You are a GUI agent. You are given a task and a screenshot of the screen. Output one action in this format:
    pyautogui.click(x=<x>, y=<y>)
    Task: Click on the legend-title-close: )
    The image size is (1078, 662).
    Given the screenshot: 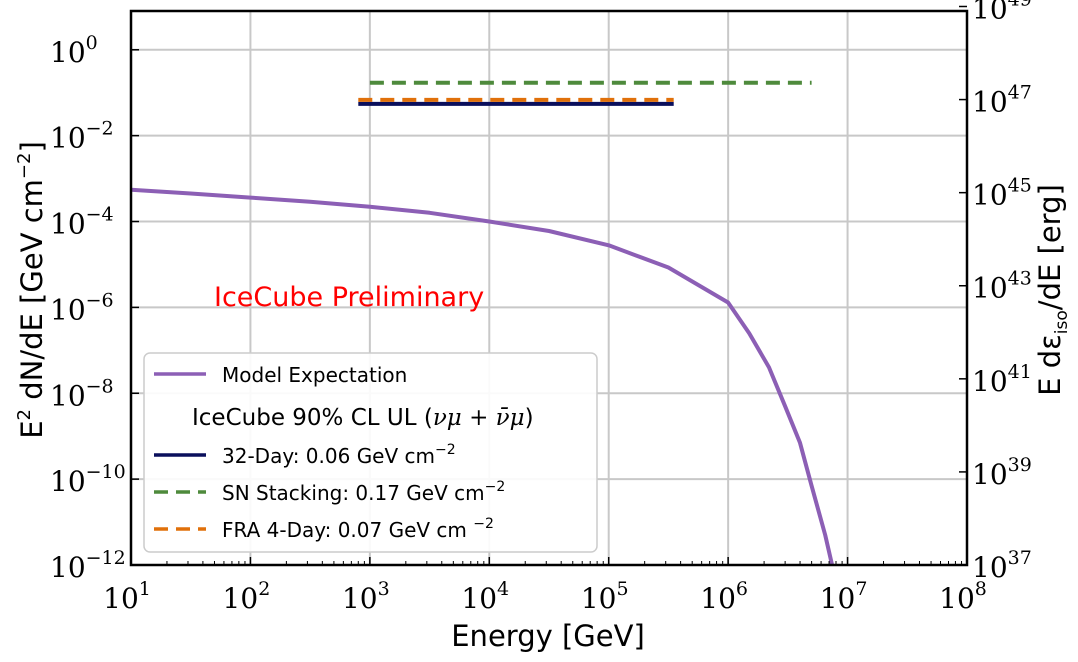 What is the action you would take?
    pyautogui.click(x=529, y=418)
    